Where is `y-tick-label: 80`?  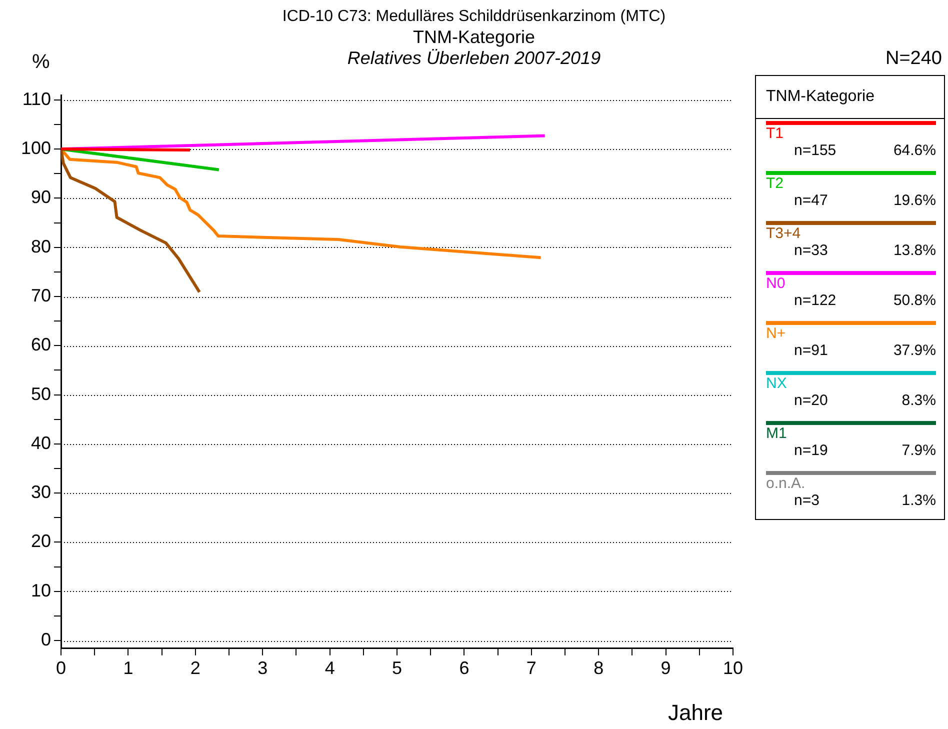
y-tick-label: 80 is located at coordinates (41, 246).